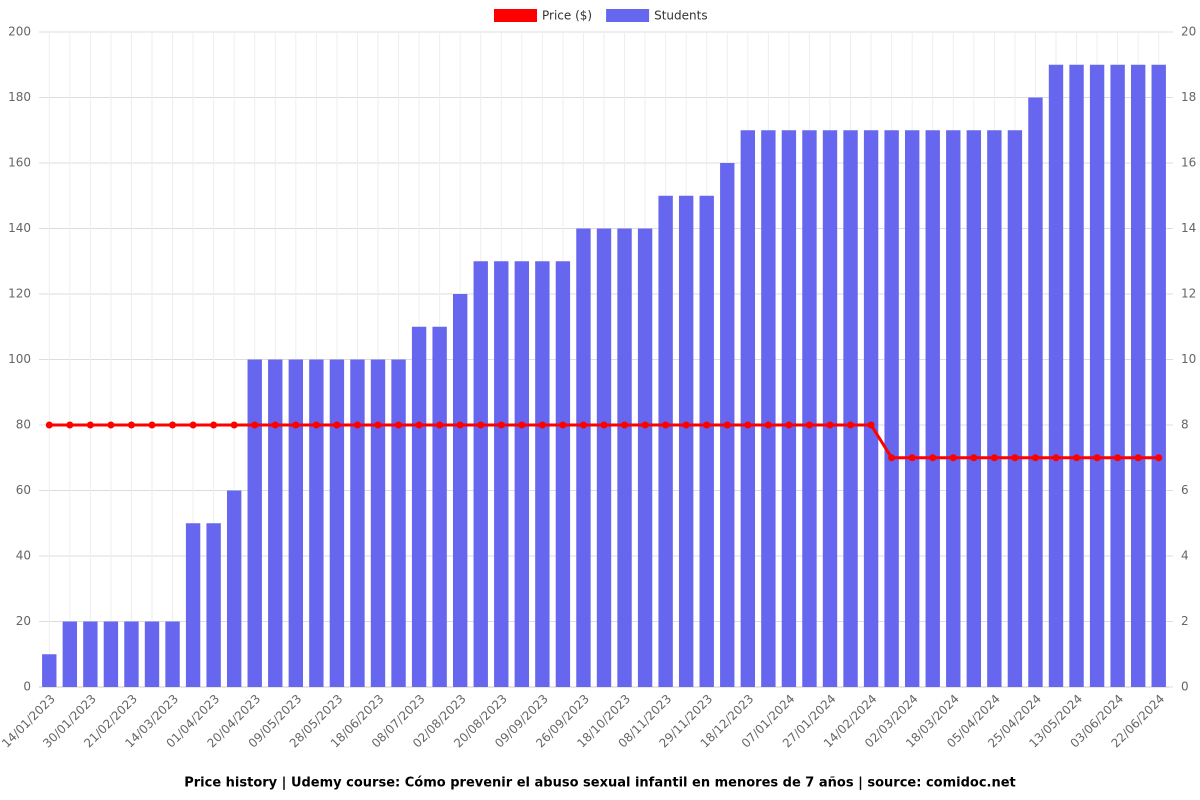 This screenshot has height=800, width=1200. Describe the element at coordinates (1188, 32) in the screenshot. I see `y2-tick-label: 20` at that location.